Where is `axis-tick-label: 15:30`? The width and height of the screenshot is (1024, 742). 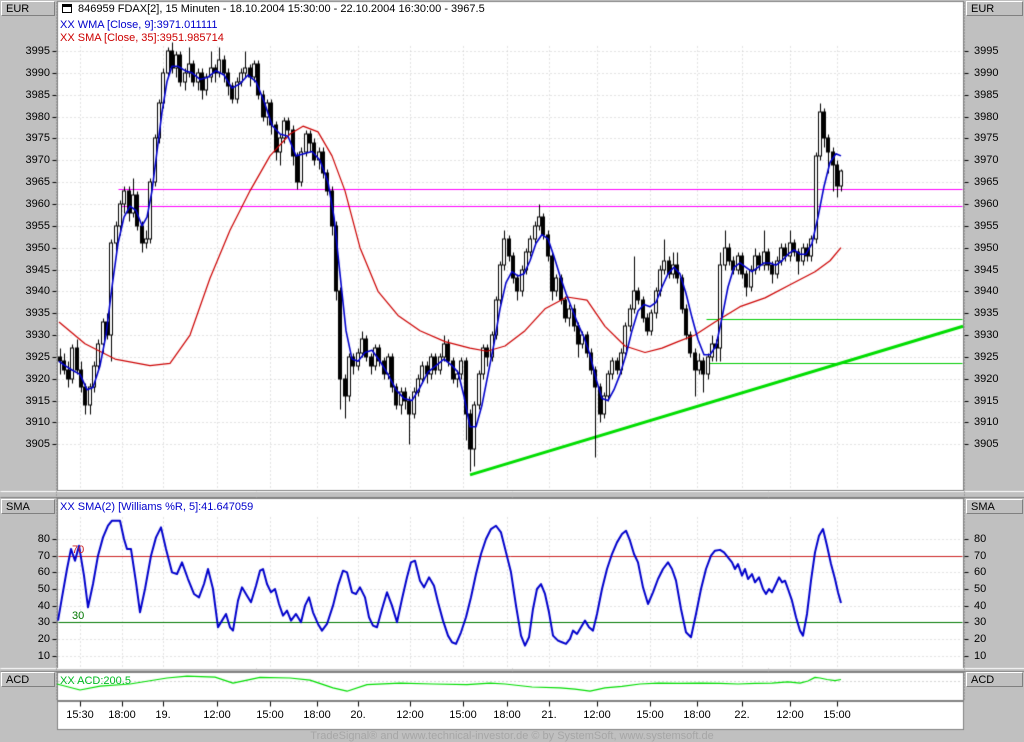 axis-tick-label: 15:30 is located at coordinates (80, 715).